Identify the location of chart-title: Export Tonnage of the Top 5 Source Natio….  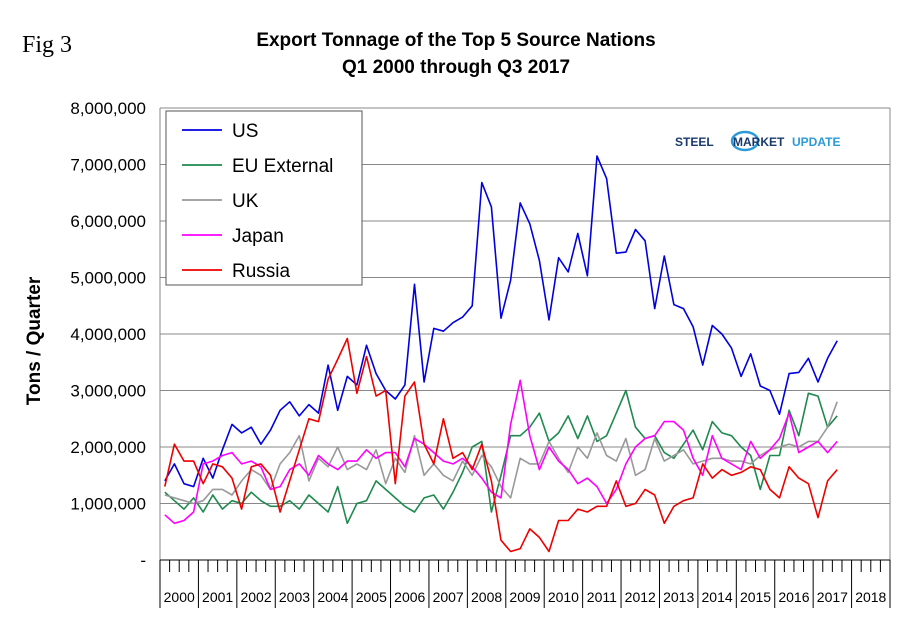
(455, 40).